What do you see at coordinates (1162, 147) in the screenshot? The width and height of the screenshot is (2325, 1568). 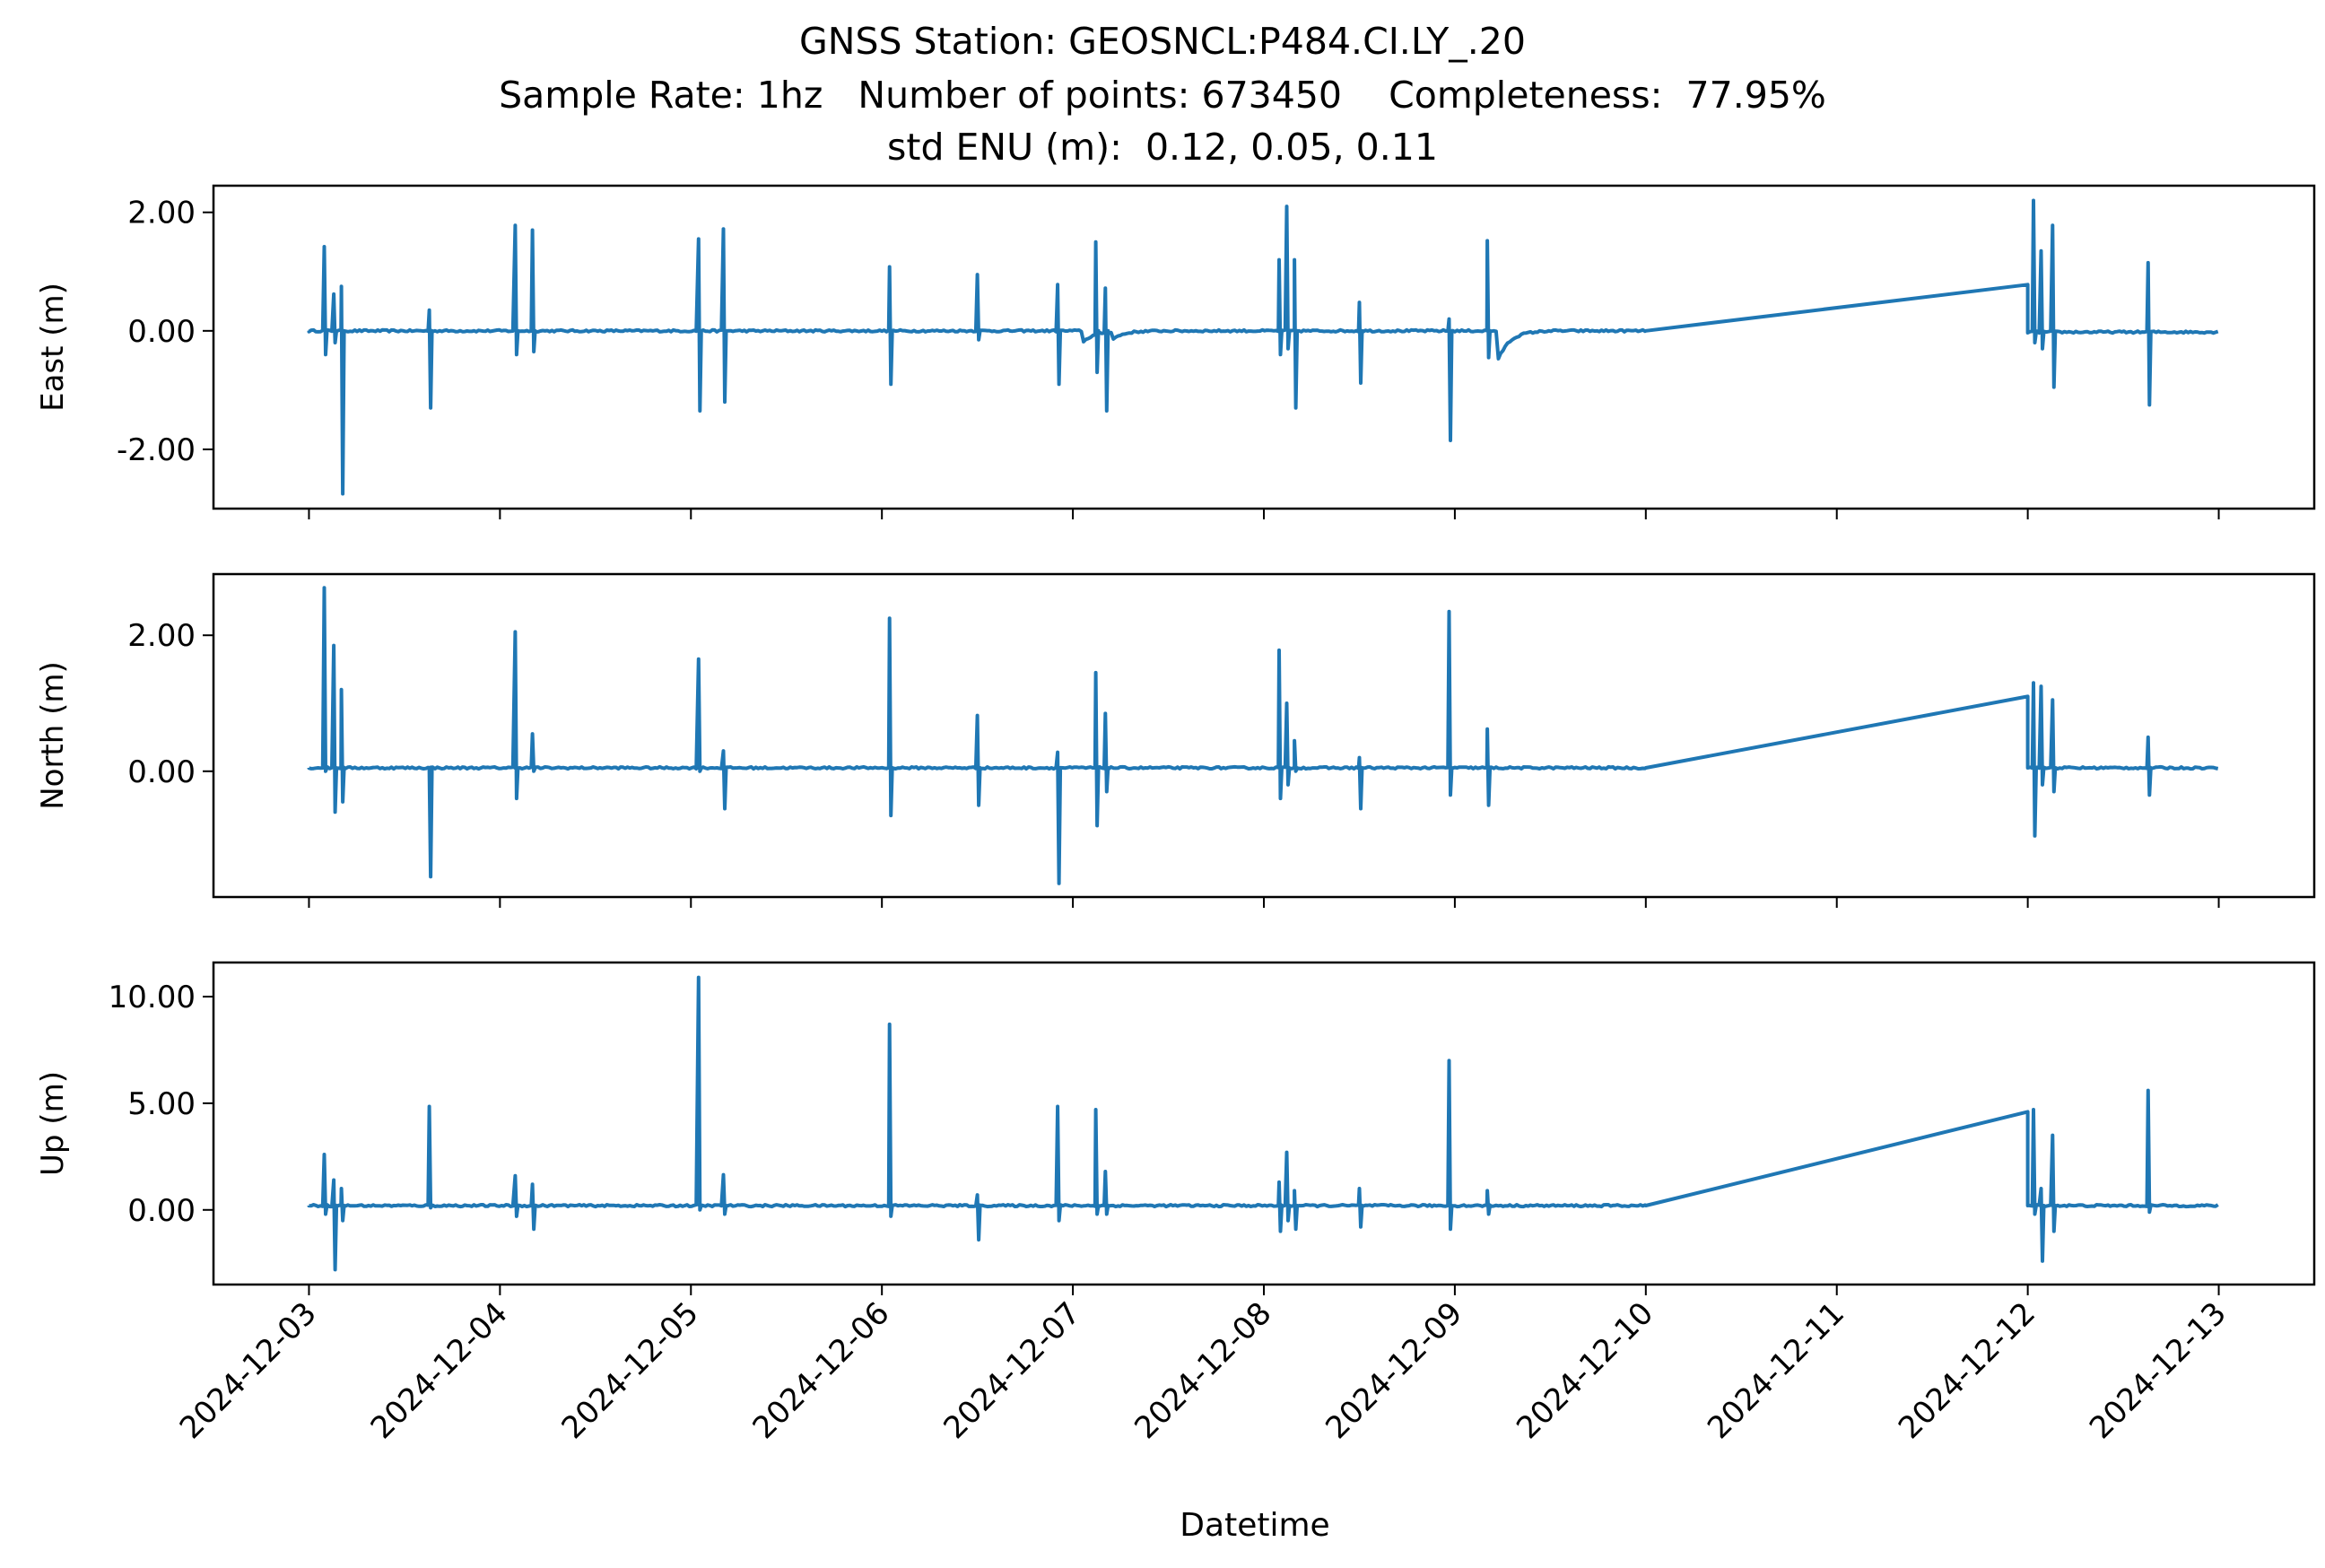 I see `chart-subtitle-std: std ENU (m): 0.12, 0.05, 0.11` at bounding box center [1162, 147].